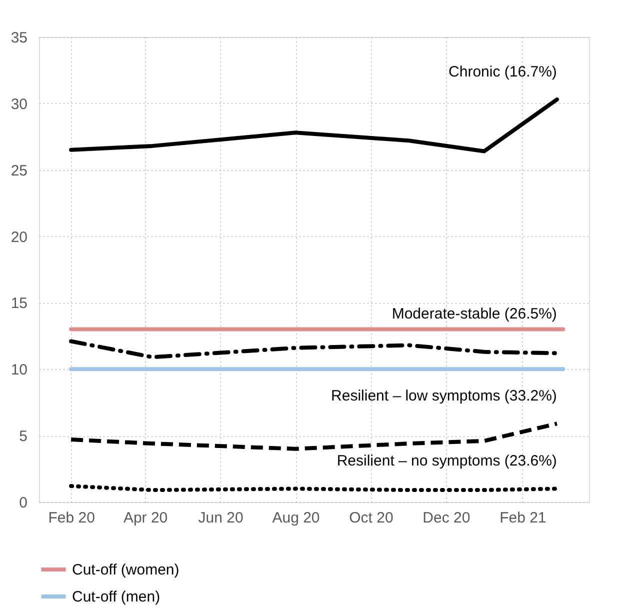  What do you see at coordinates (371, 518) in the screenshot?
I see `x-tick-label: Oct 20` at bounding box center [371, 518].